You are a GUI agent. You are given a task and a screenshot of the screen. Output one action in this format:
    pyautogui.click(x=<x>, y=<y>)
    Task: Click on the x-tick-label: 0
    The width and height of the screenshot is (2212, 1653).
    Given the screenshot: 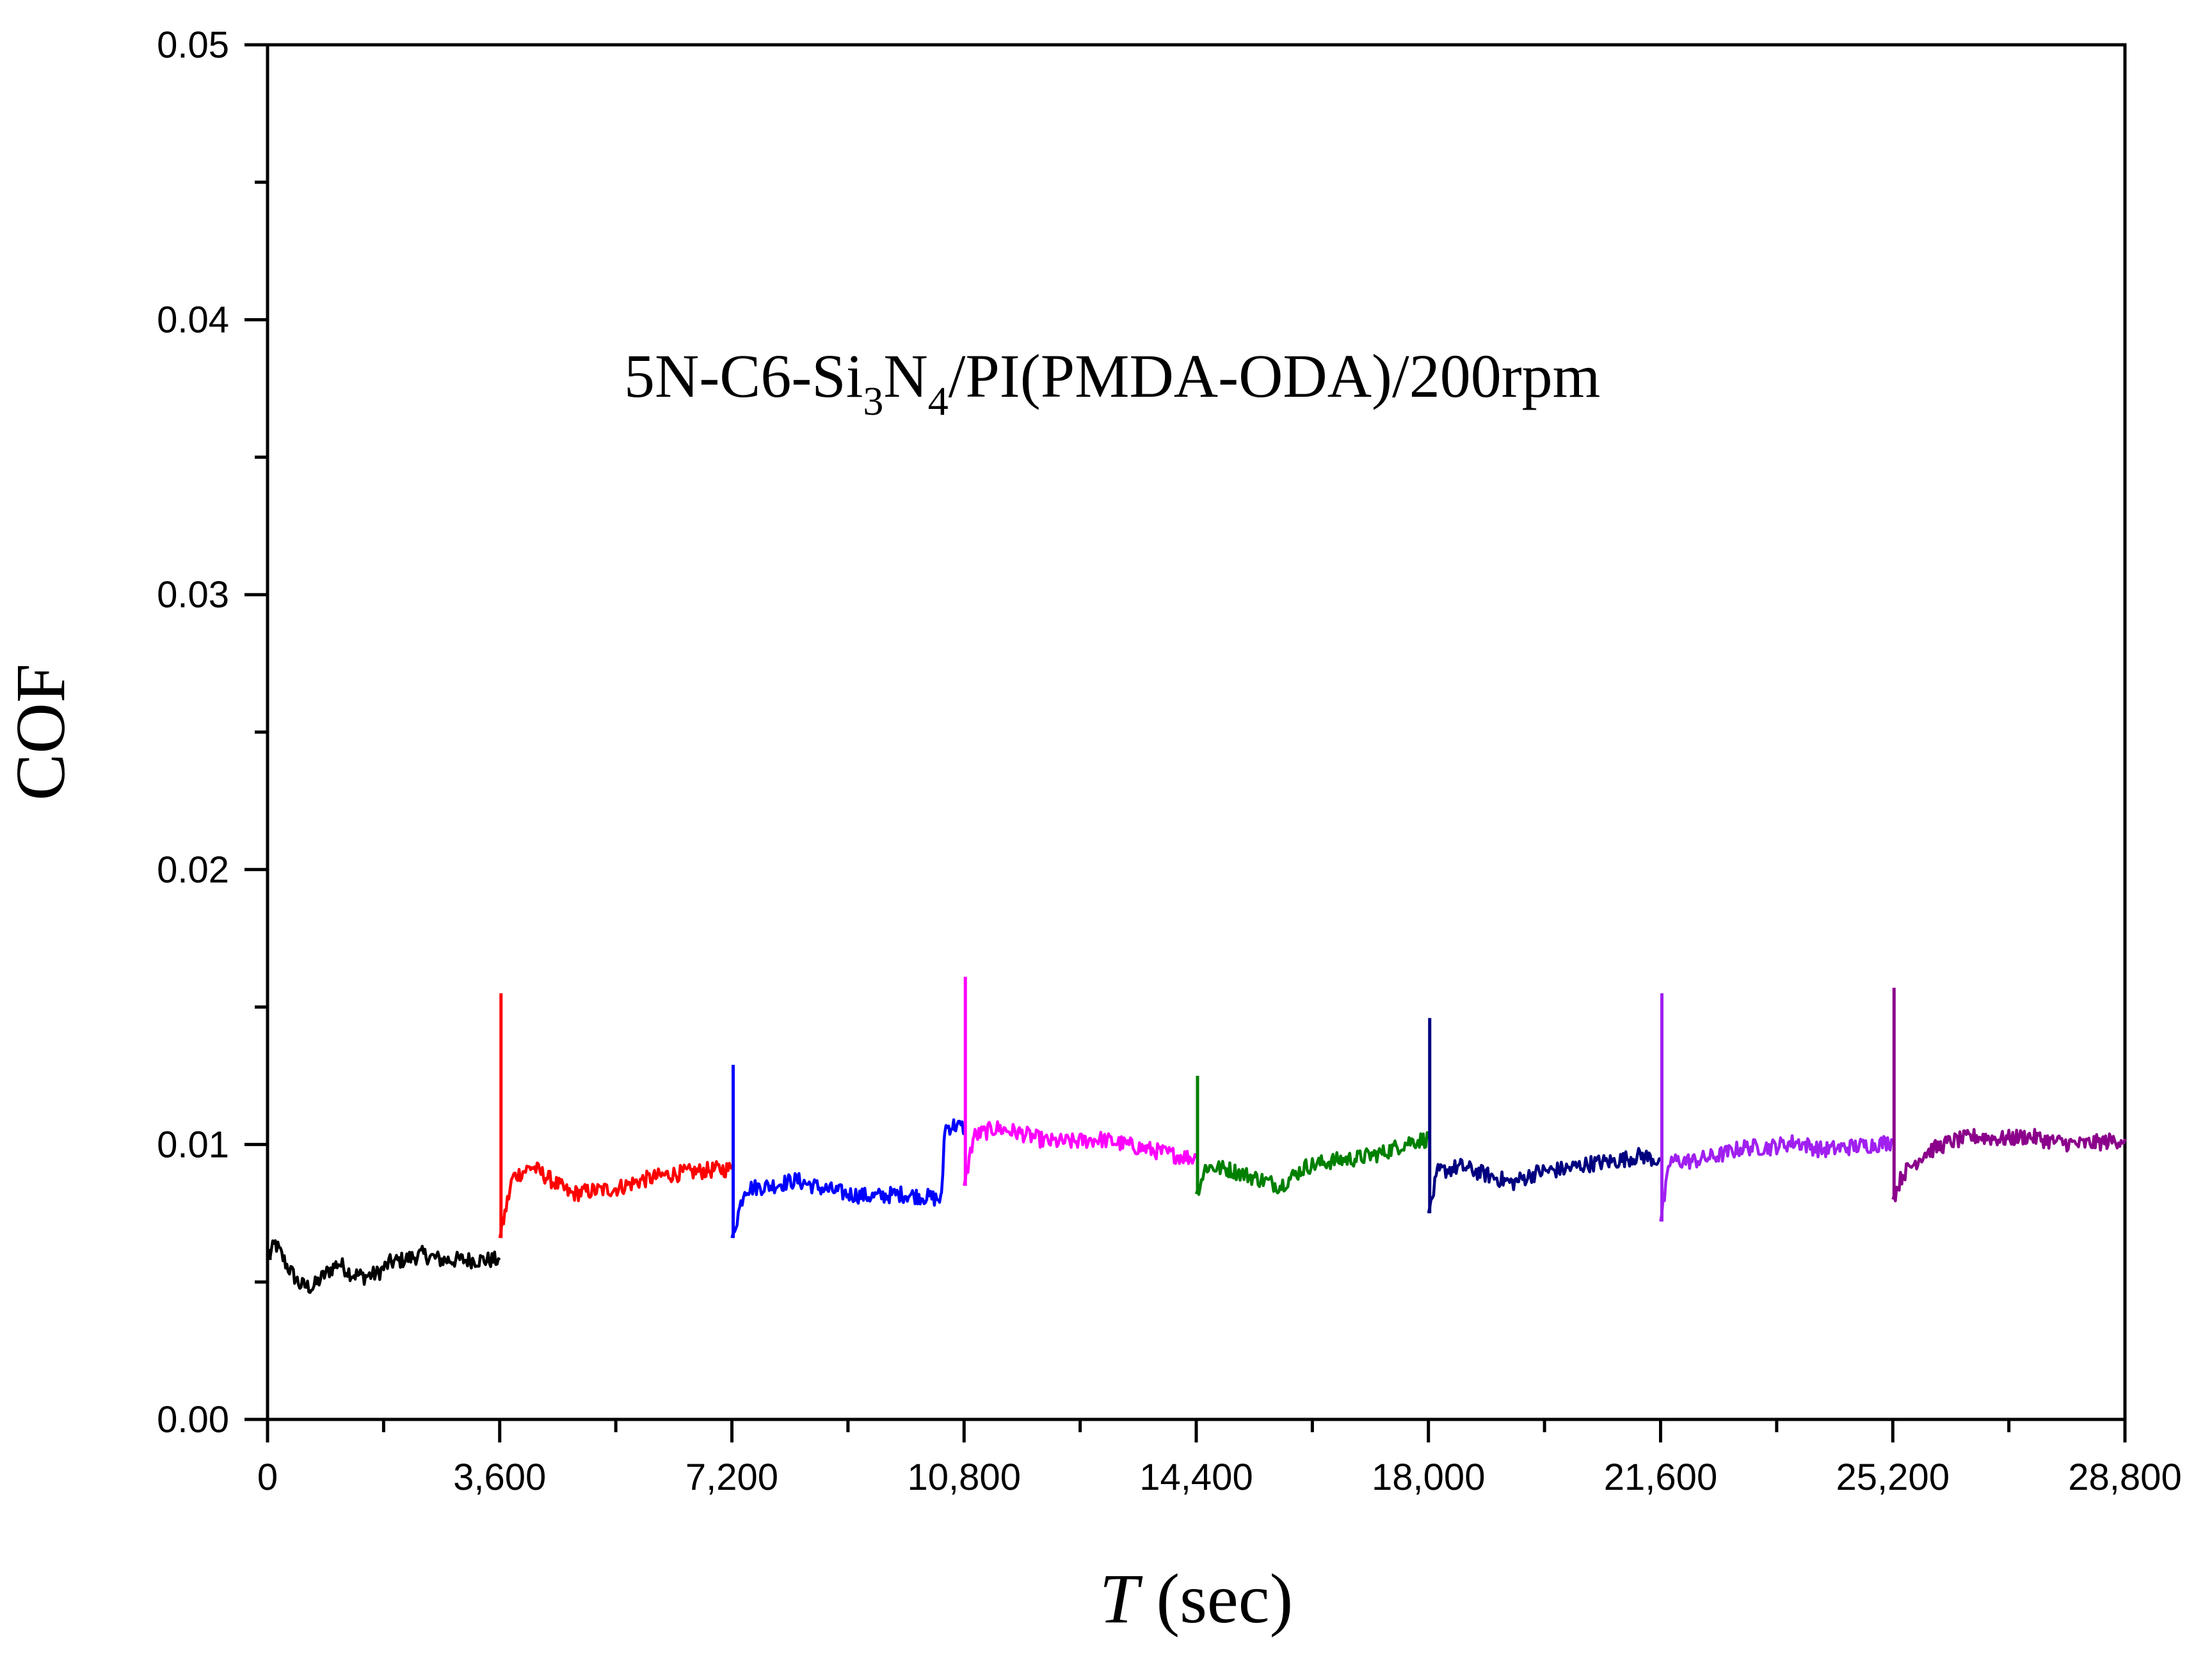 What is the action you would take?
    pyautogui.click(x=267, y=1477)
    